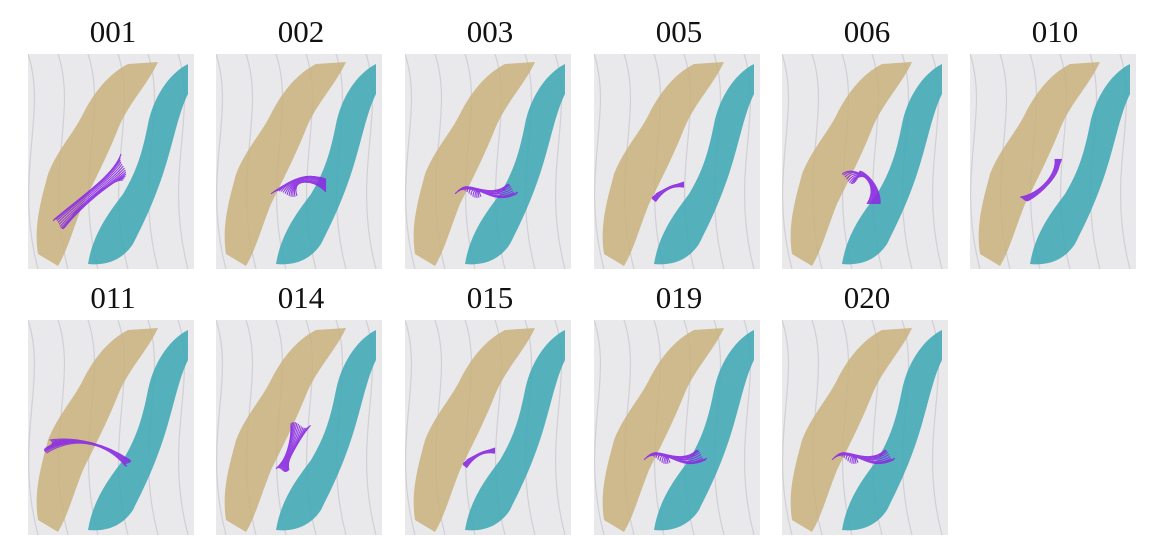 The width and height of the screenshot is (1154, 536). Describe the element at coordinates (490, 297) in the screenshot. I see `subject-label: 015` at that location.